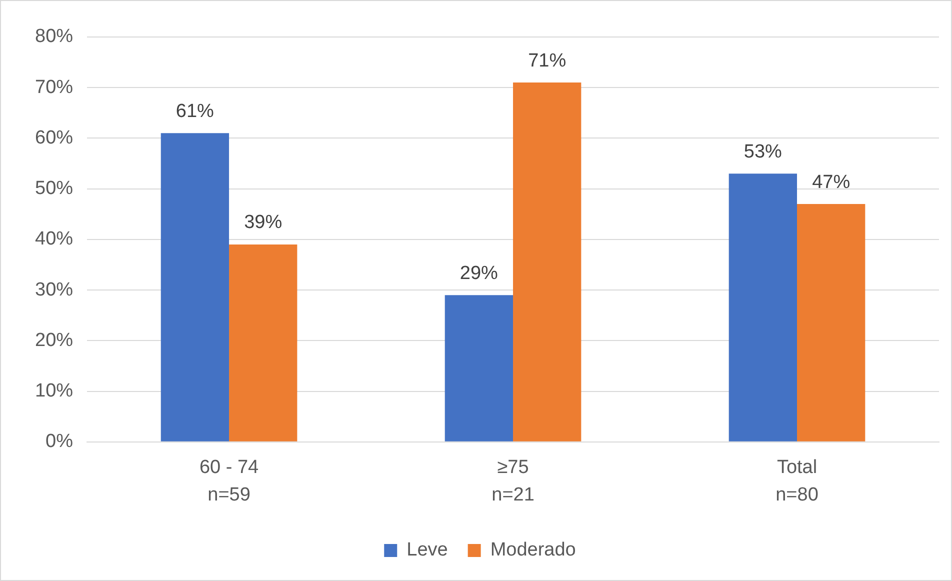  What do you see at coordinates (547, 61) in the screenshot?
I see `data-label: 71%` at bounding box center [547, 61].